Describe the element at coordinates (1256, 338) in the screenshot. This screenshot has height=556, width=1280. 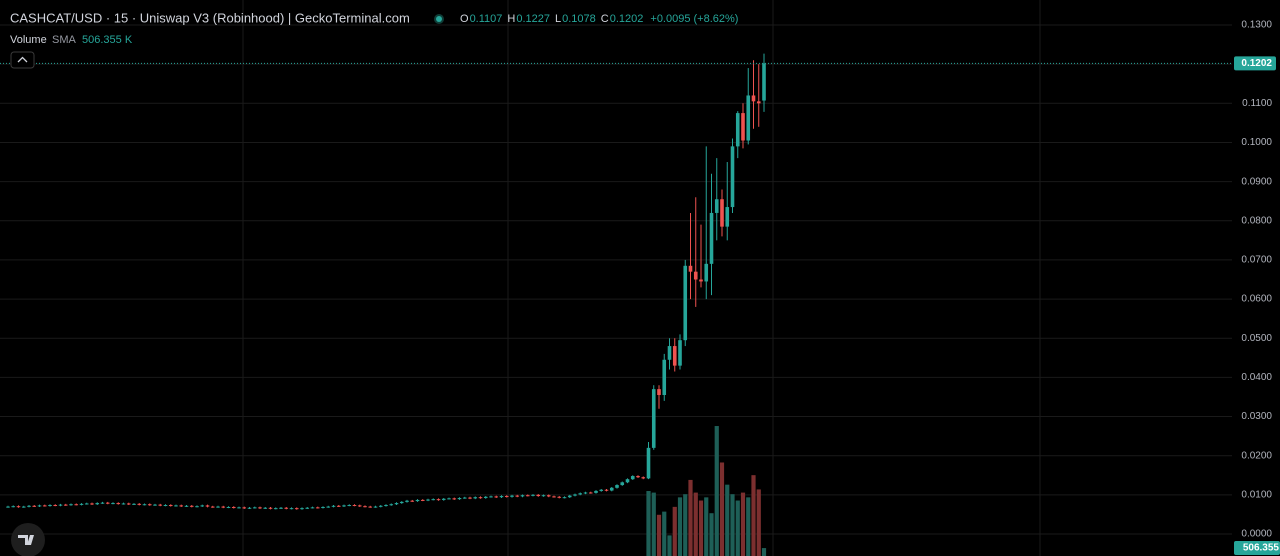
I see `y-tick-label: 0.0500` at that location.